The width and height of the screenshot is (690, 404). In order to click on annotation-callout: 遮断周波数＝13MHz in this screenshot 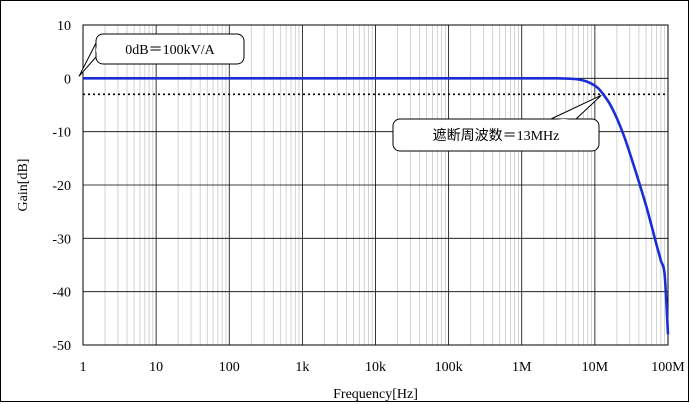, I will do `click(497, 123)`.